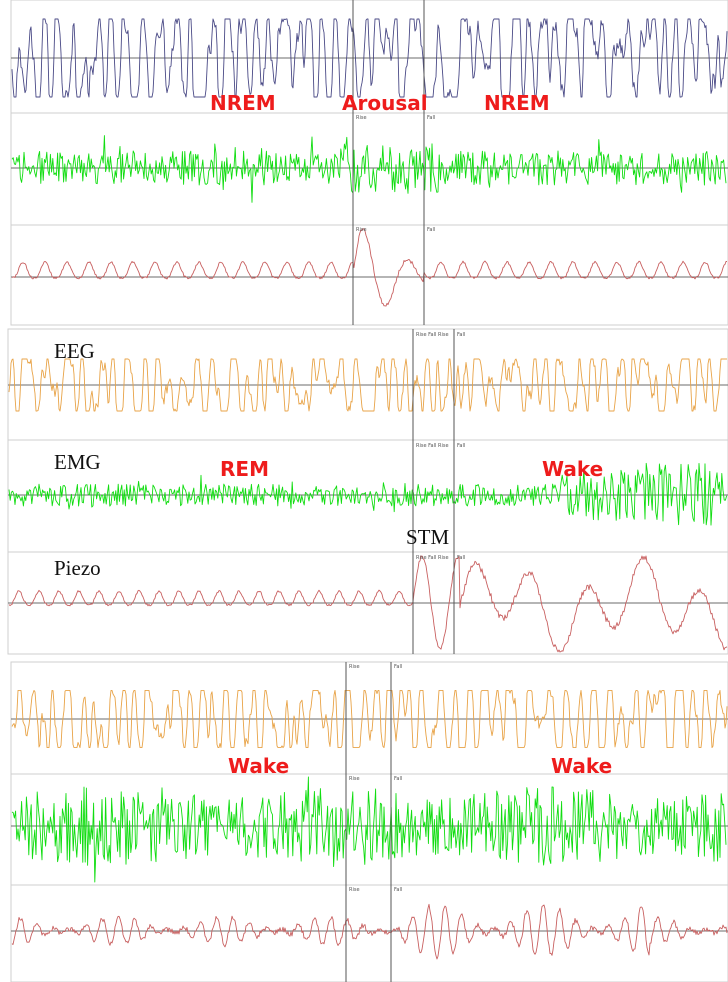 This screenshot has height=982, width=728. What do you see at coordinates (354, 890) in the screenshot?
I see `panel-3-rise-label-3: Rise` at bounding box center [354, 890].